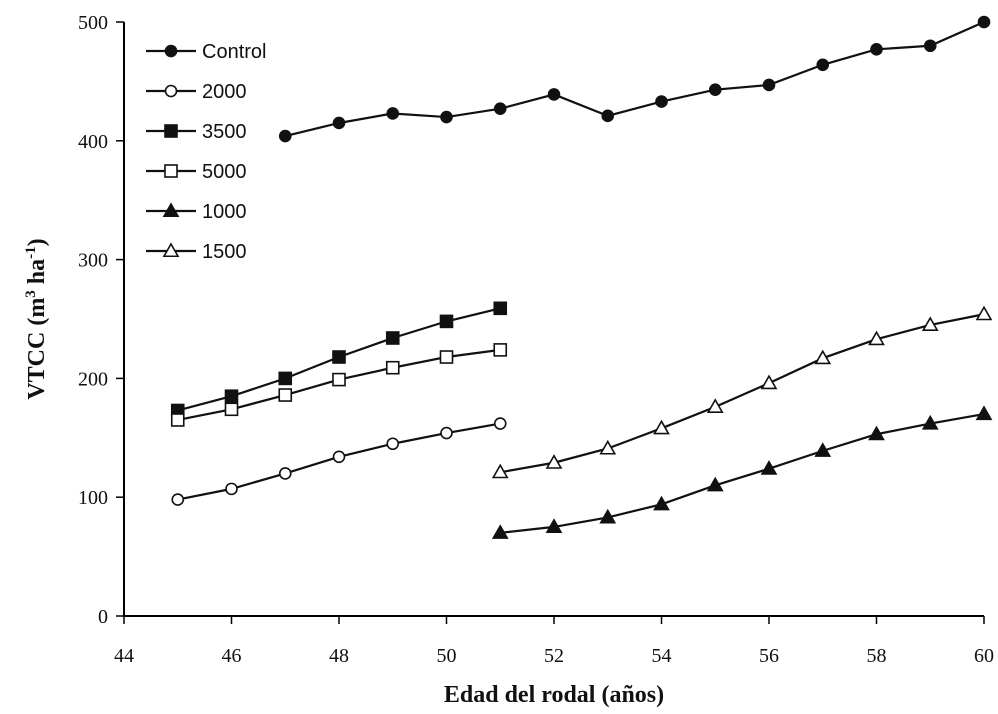 Image resolution: width=998 pixels, height=714 pixels. Describe the element at coordinates (93, 379) in the screenshot. I see `y-tick-label: 200` at that location.